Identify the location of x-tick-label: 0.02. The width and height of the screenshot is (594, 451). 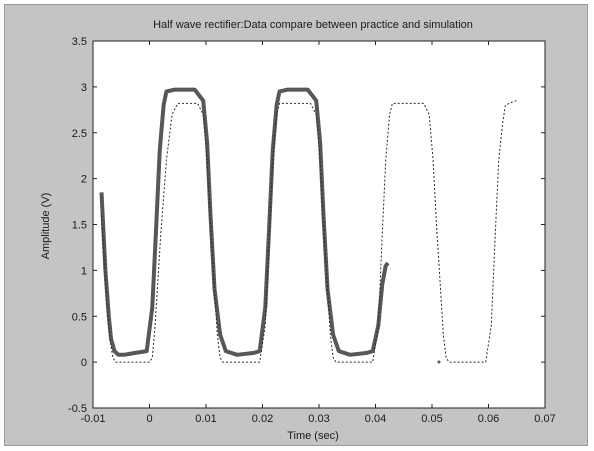
(262, 419).